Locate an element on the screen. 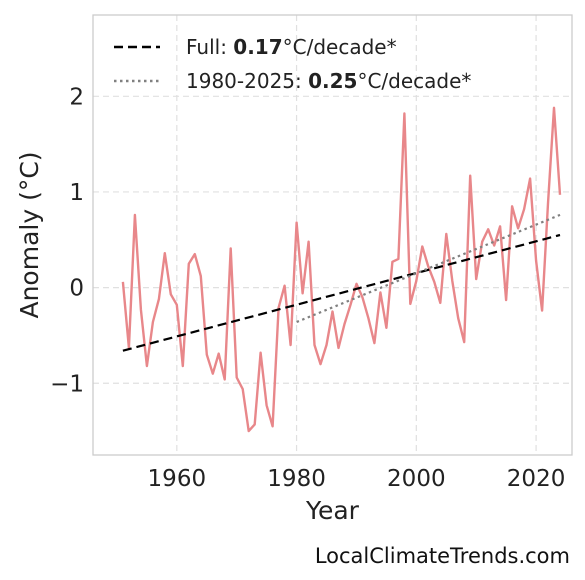  legend-suffix-1980-2025: °C/decade* is located at coordinates (414, 81).